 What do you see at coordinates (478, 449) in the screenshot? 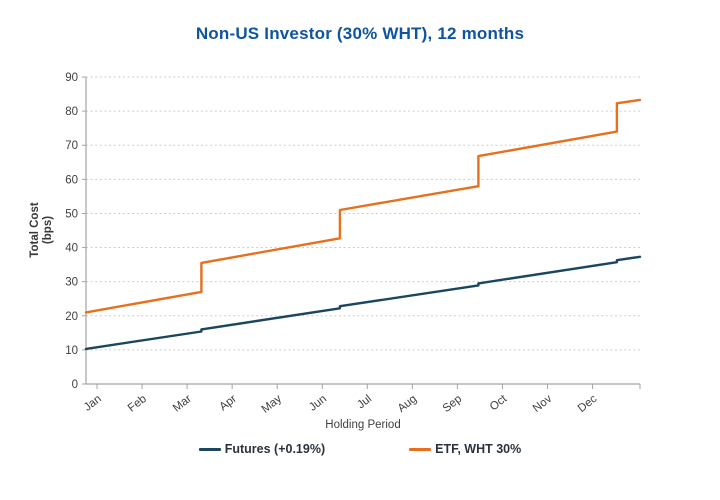
I see `legend-label-etf: ETF, WHT 30%` at bounding box center [478, 449].